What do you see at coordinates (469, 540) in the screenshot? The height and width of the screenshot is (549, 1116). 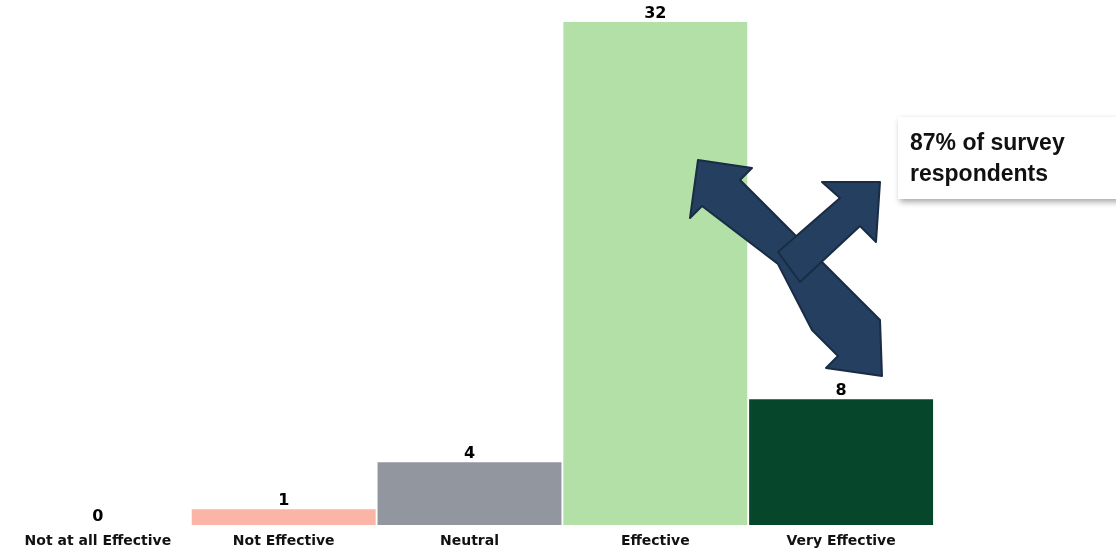 I see `x-tick-label: Neutral` at bounding box center [469, 540].